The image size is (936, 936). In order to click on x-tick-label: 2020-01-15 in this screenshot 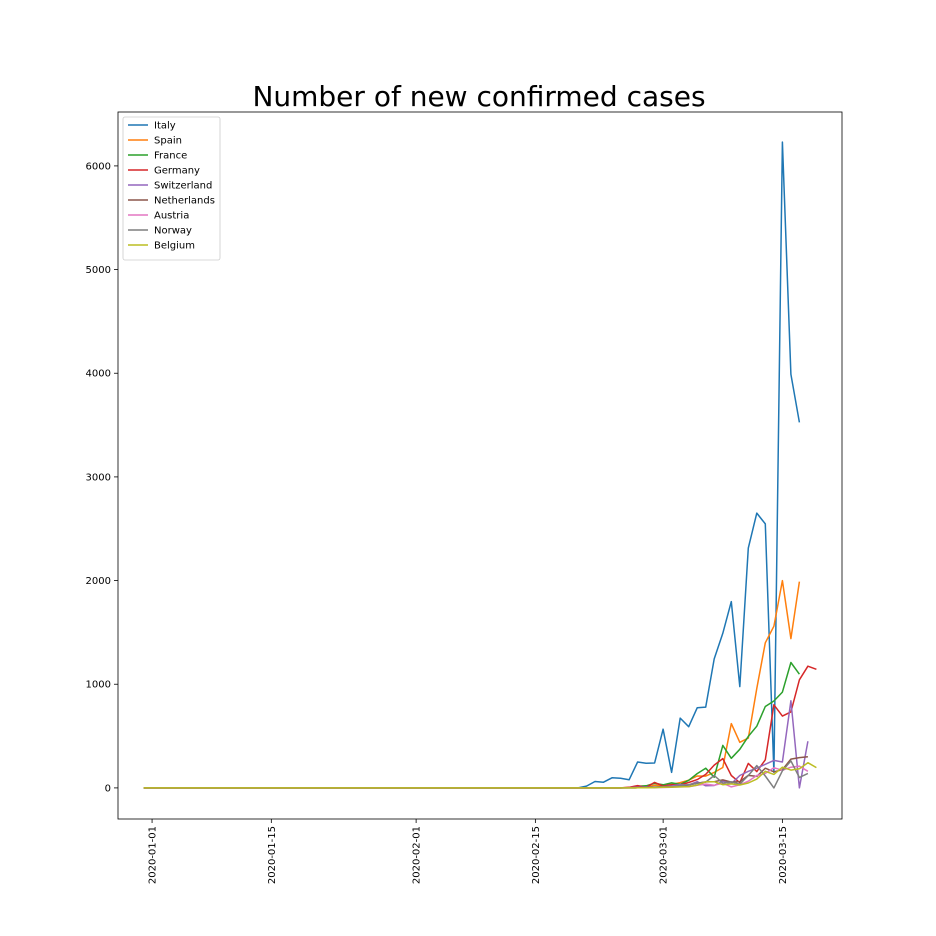, I will do `click(272, 855)`.